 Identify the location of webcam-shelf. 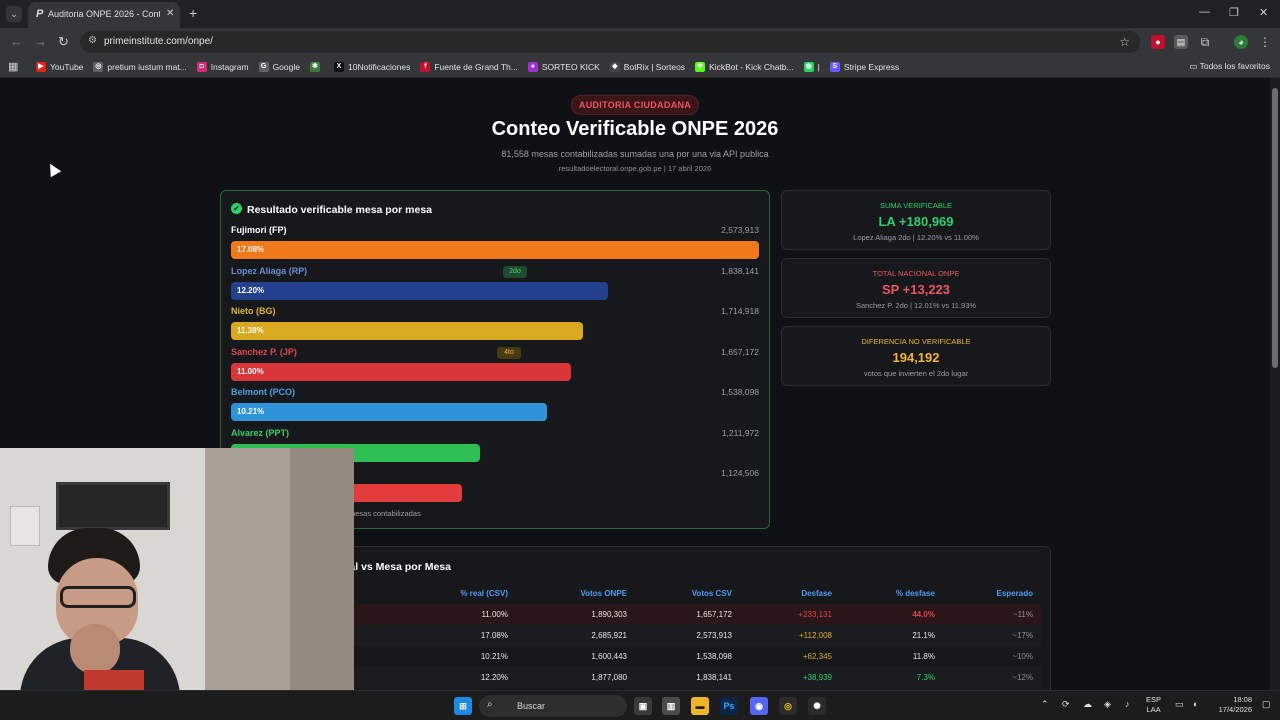
(25, 526).